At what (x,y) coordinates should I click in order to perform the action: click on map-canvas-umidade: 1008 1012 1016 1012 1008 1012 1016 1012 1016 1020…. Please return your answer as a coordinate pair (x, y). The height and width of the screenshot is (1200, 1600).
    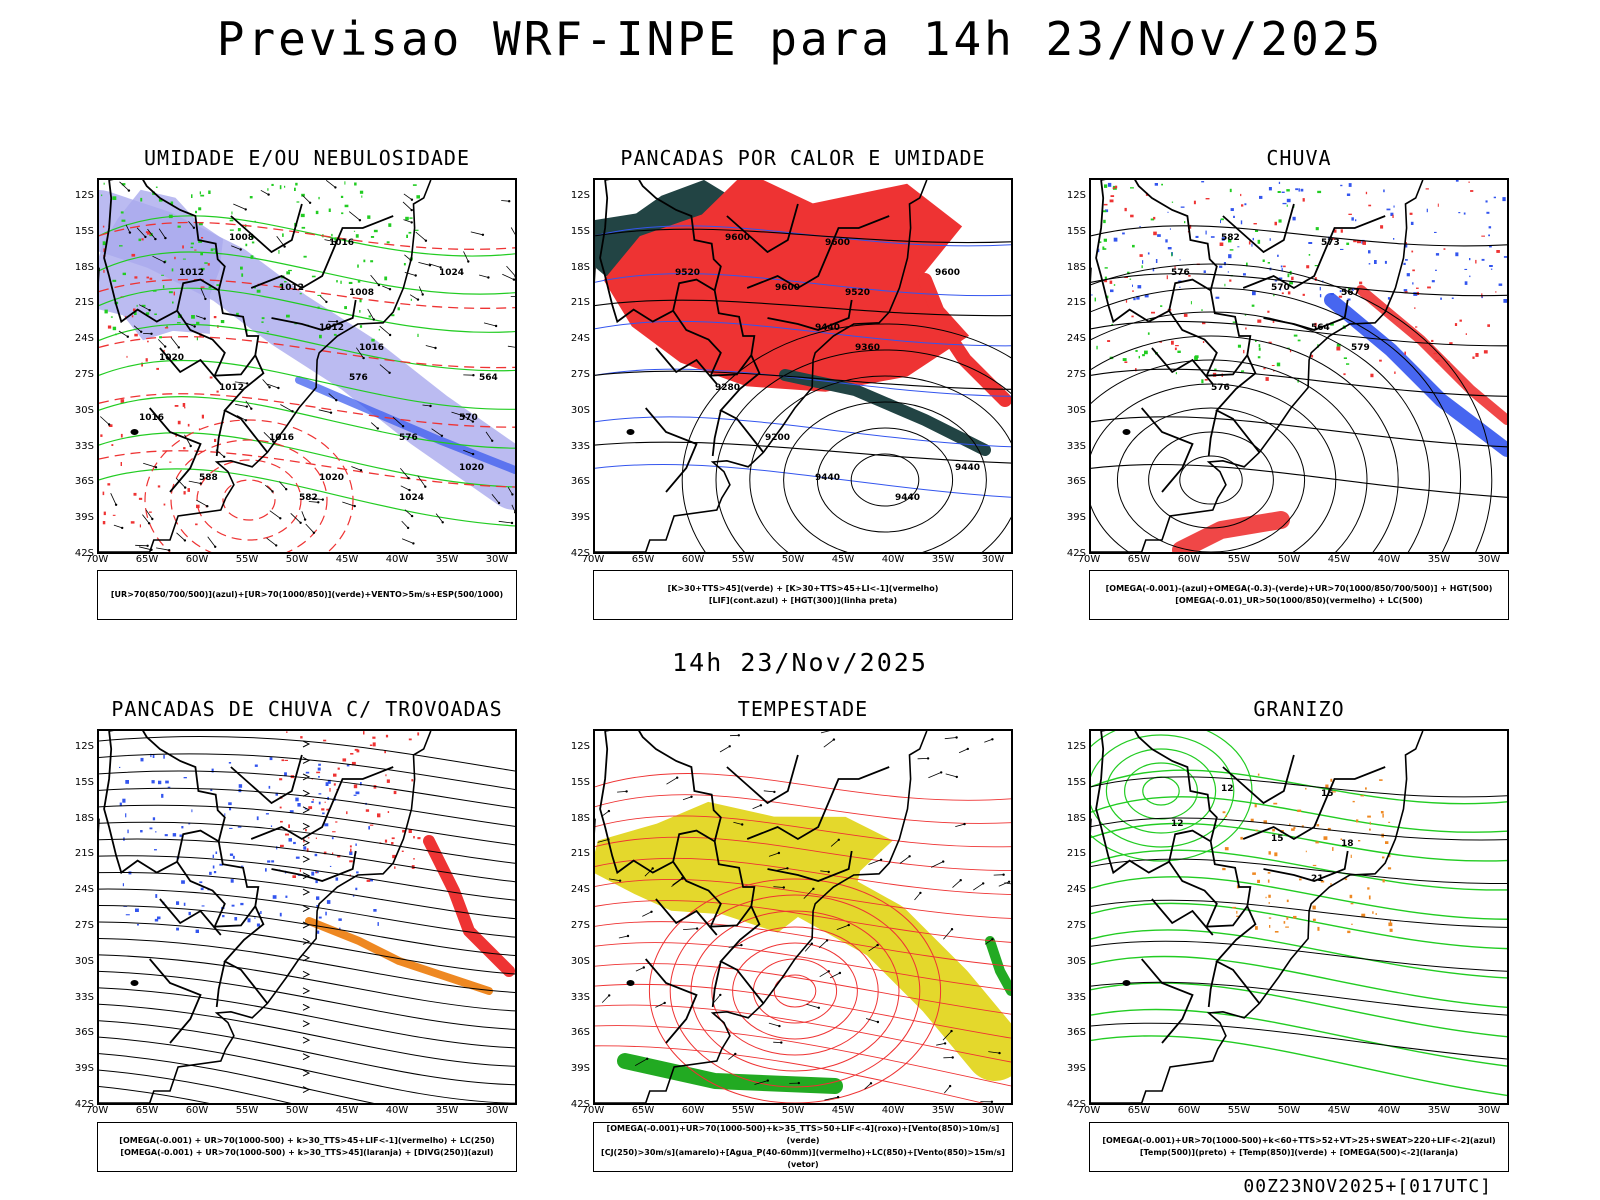
    Looking at the image, I should click on (307, 366).